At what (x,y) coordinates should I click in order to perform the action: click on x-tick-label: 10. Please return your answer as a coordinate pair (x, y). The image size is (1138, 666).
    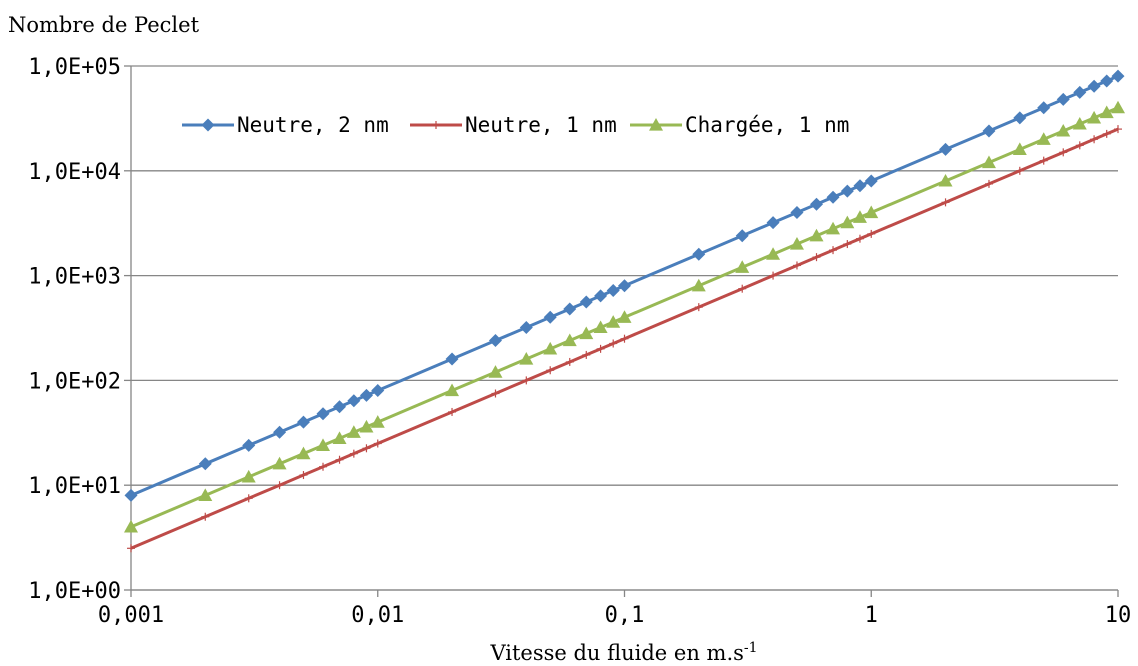
    Looking at the image, I should click on (1118, 615).